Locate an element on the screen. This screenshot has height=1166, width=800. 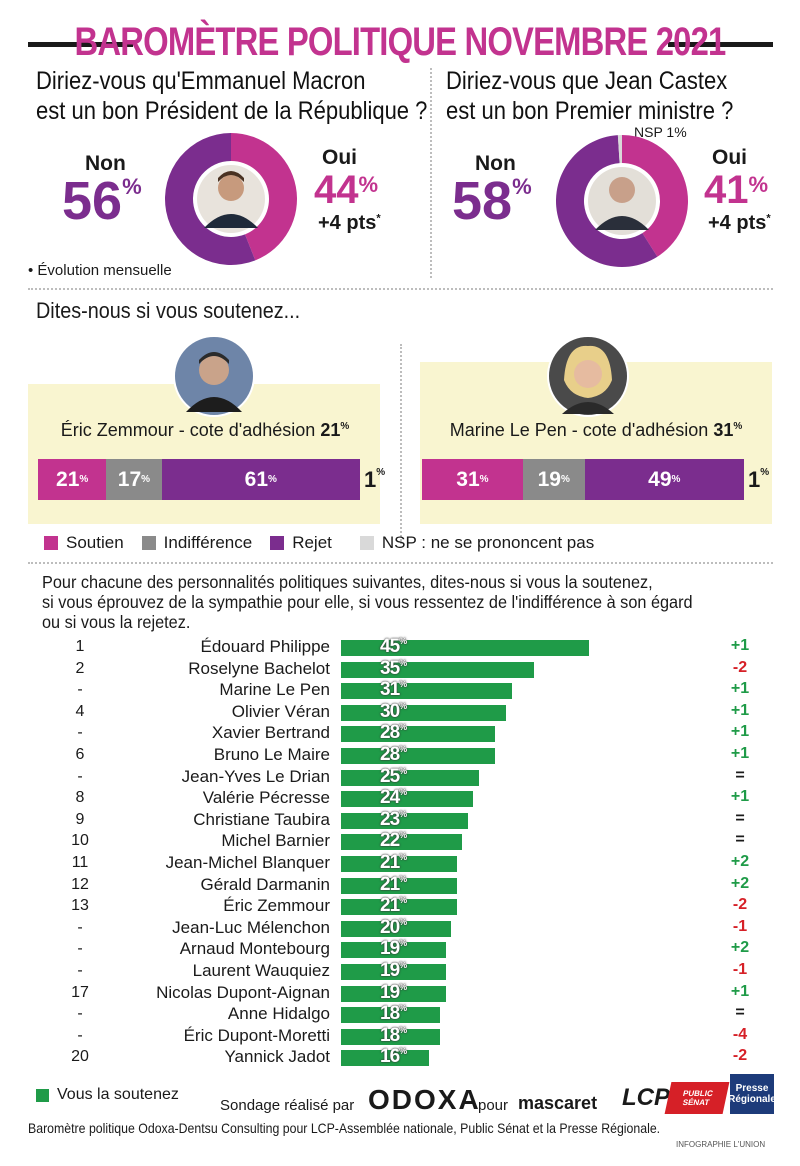
macron-donut is located at coordinates (231, 199).